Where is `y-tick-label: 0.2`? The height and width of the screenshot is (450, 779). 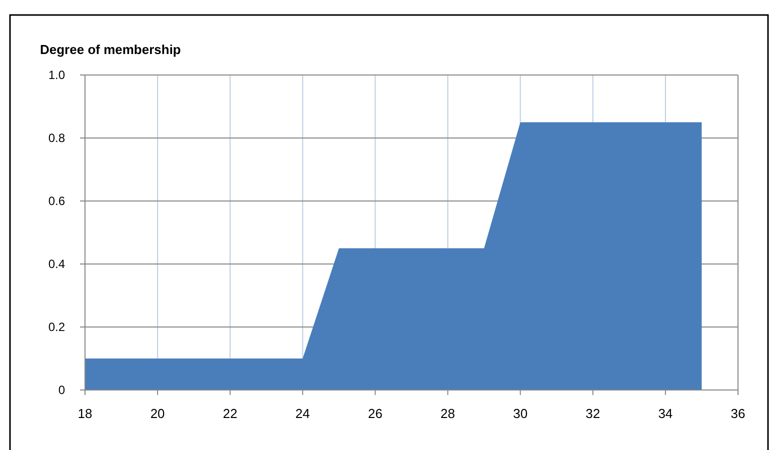 y-tick-label: 0.2 is located at coordinates (57, 327).